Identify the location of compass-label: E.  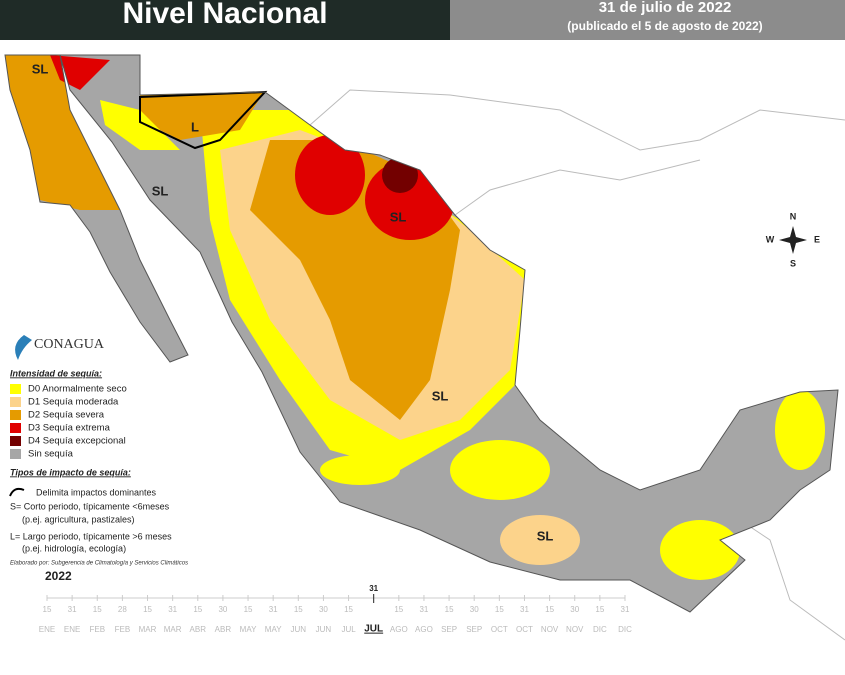
(817, 239).